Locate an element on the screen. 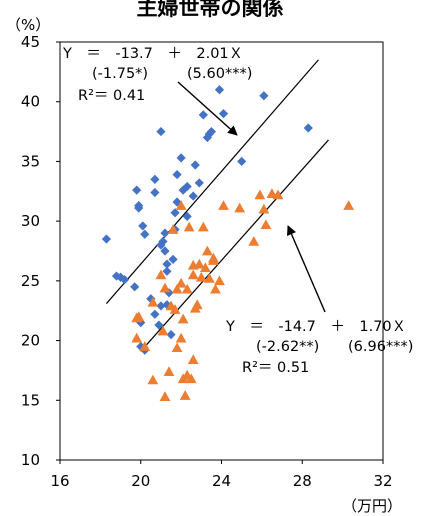 The image size is (427, 516). x-axis: 16 20 24 28 32 is located at coordinates (221, 475).